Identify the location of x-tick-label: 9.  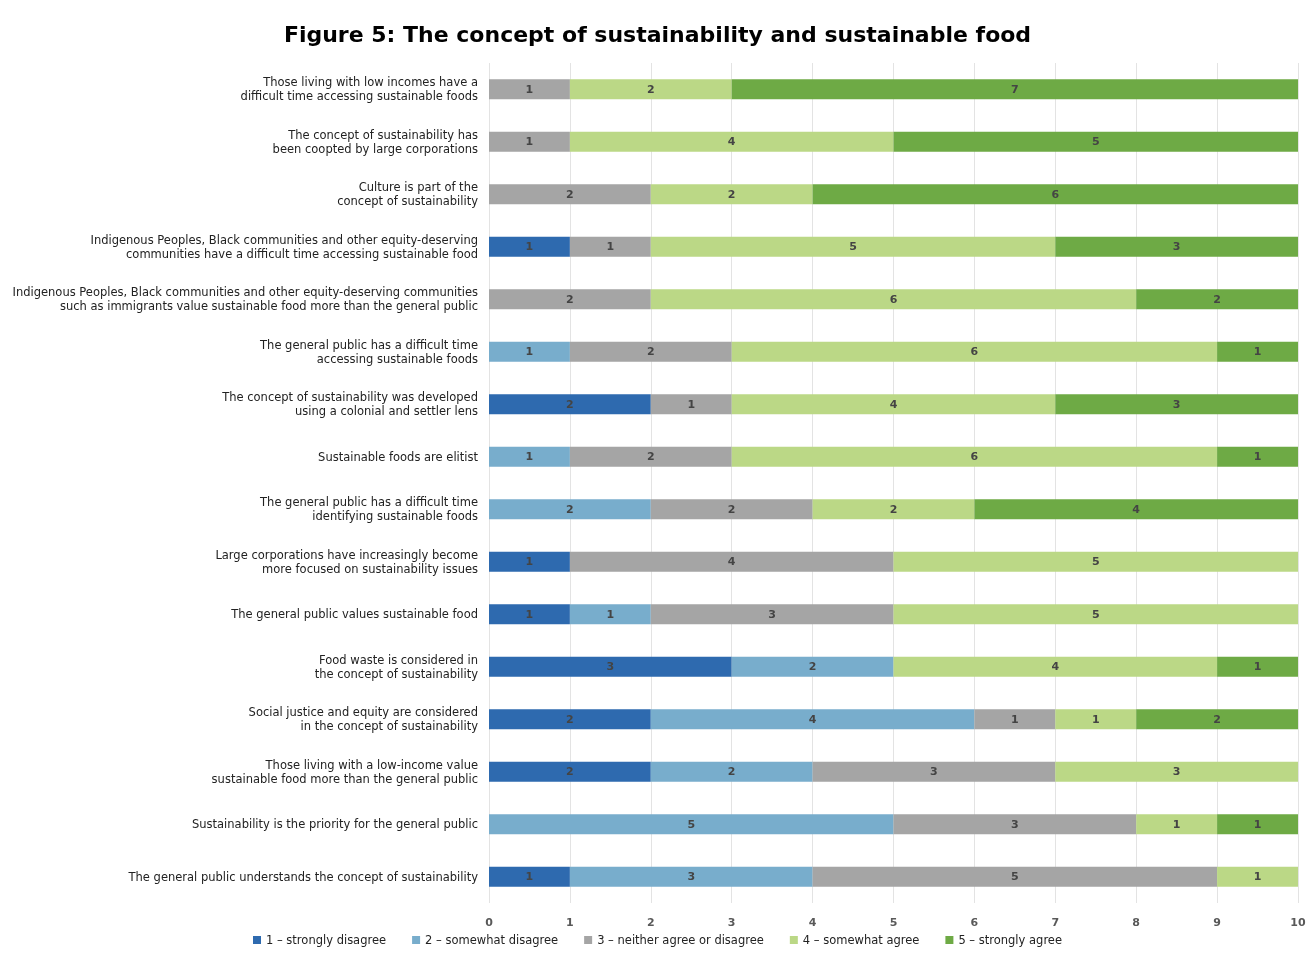
(1217, 922).